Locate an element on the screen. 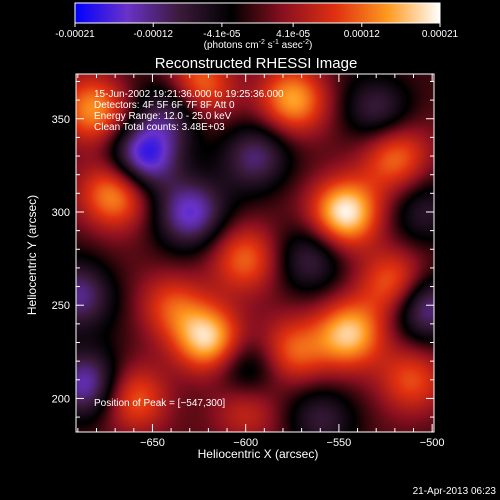 The width and height of the screenshot is (500, 500). annotation-line: Detectors: 4F 5F 6F 7F 8F Att 0 is located at coordinates (164, 105).